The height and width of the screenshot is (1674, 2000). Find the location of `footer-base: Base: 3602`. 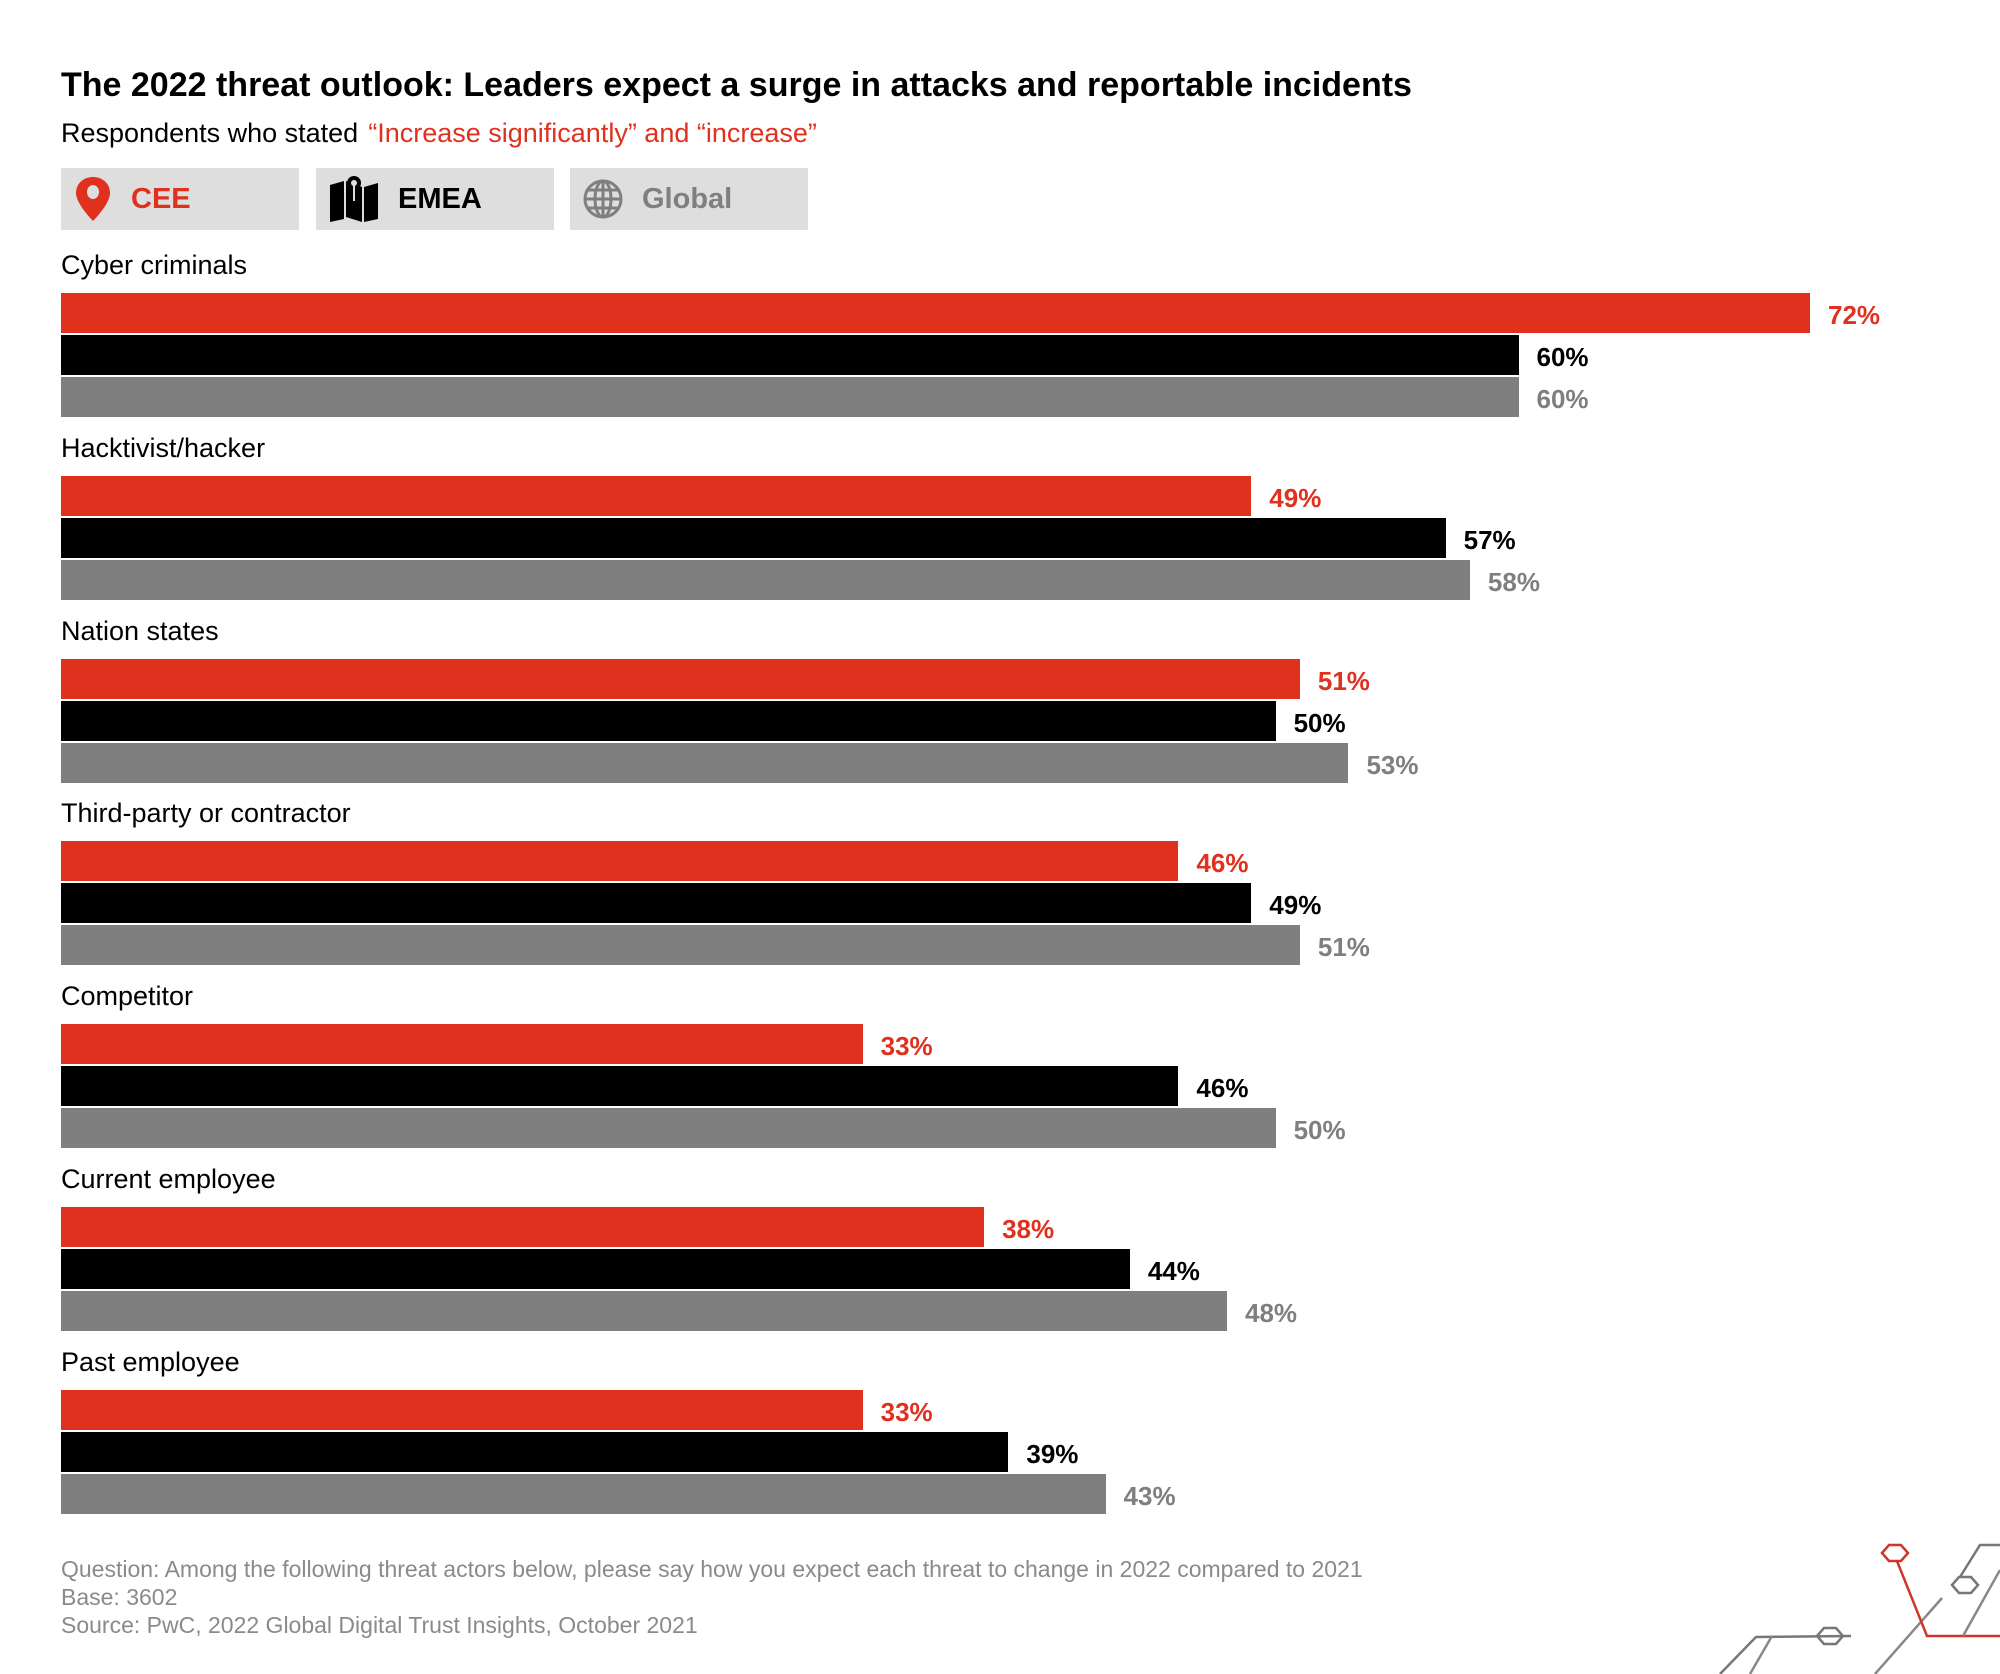

footer-base: Base: 3602 is located at coordinates (119, 1597).